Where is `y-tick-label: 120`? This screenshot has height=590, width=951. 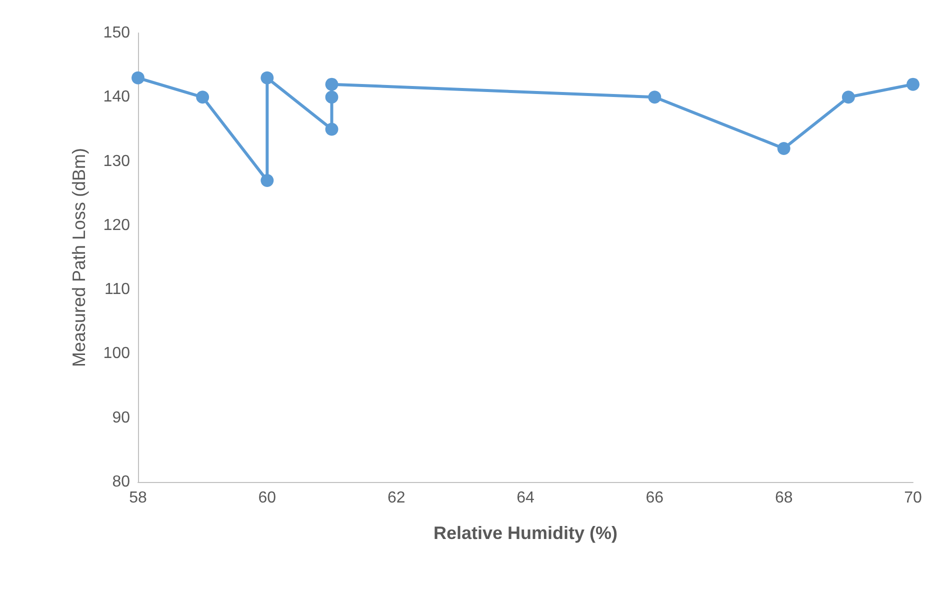
y-tick-label: 120 is located at coordinates (116, 225).